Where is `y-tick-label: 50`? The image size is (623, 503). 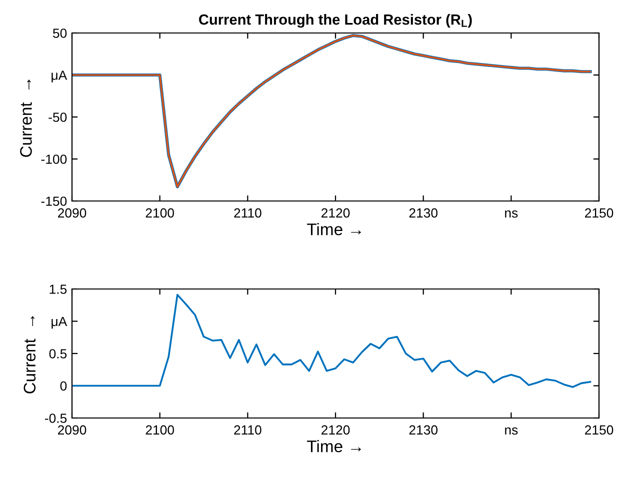
y-tick-label: 50 is located at coordinates (59, 33).